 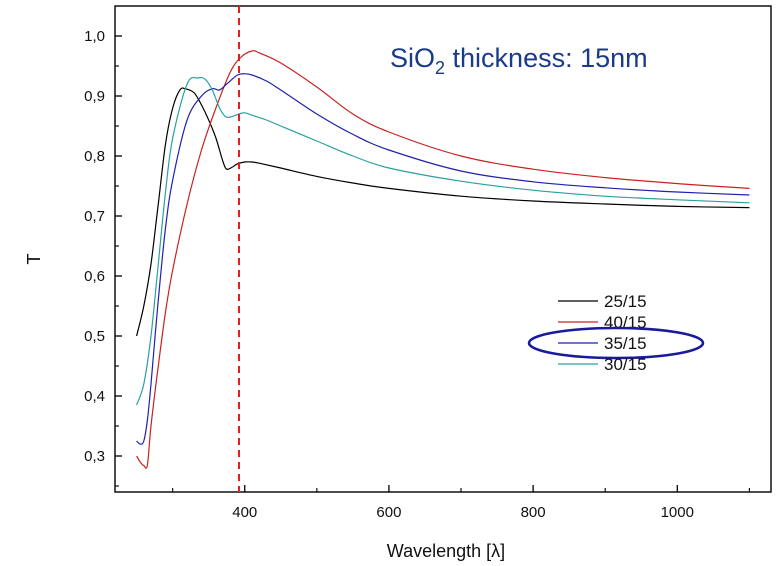 What do you see at coordinates (388, 512) in the screenshot?
I see `x-tick-label: 600` at bounding box center [388, 512].